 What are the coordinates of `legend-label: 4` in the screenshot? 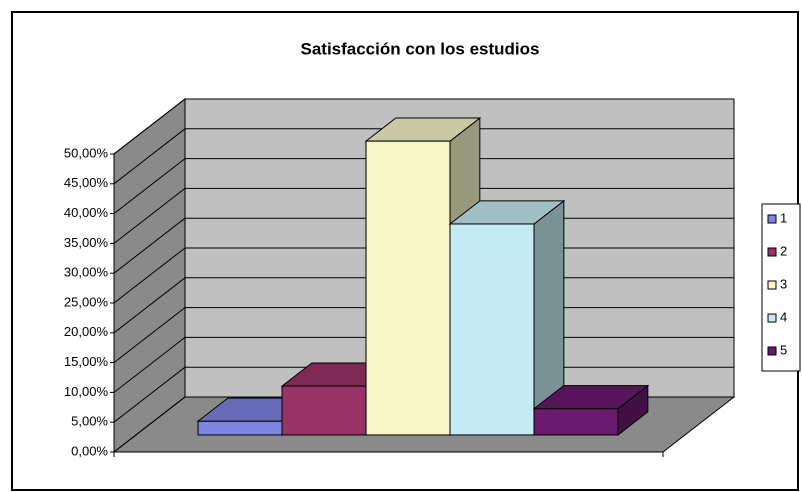 It's located at (783, 316).